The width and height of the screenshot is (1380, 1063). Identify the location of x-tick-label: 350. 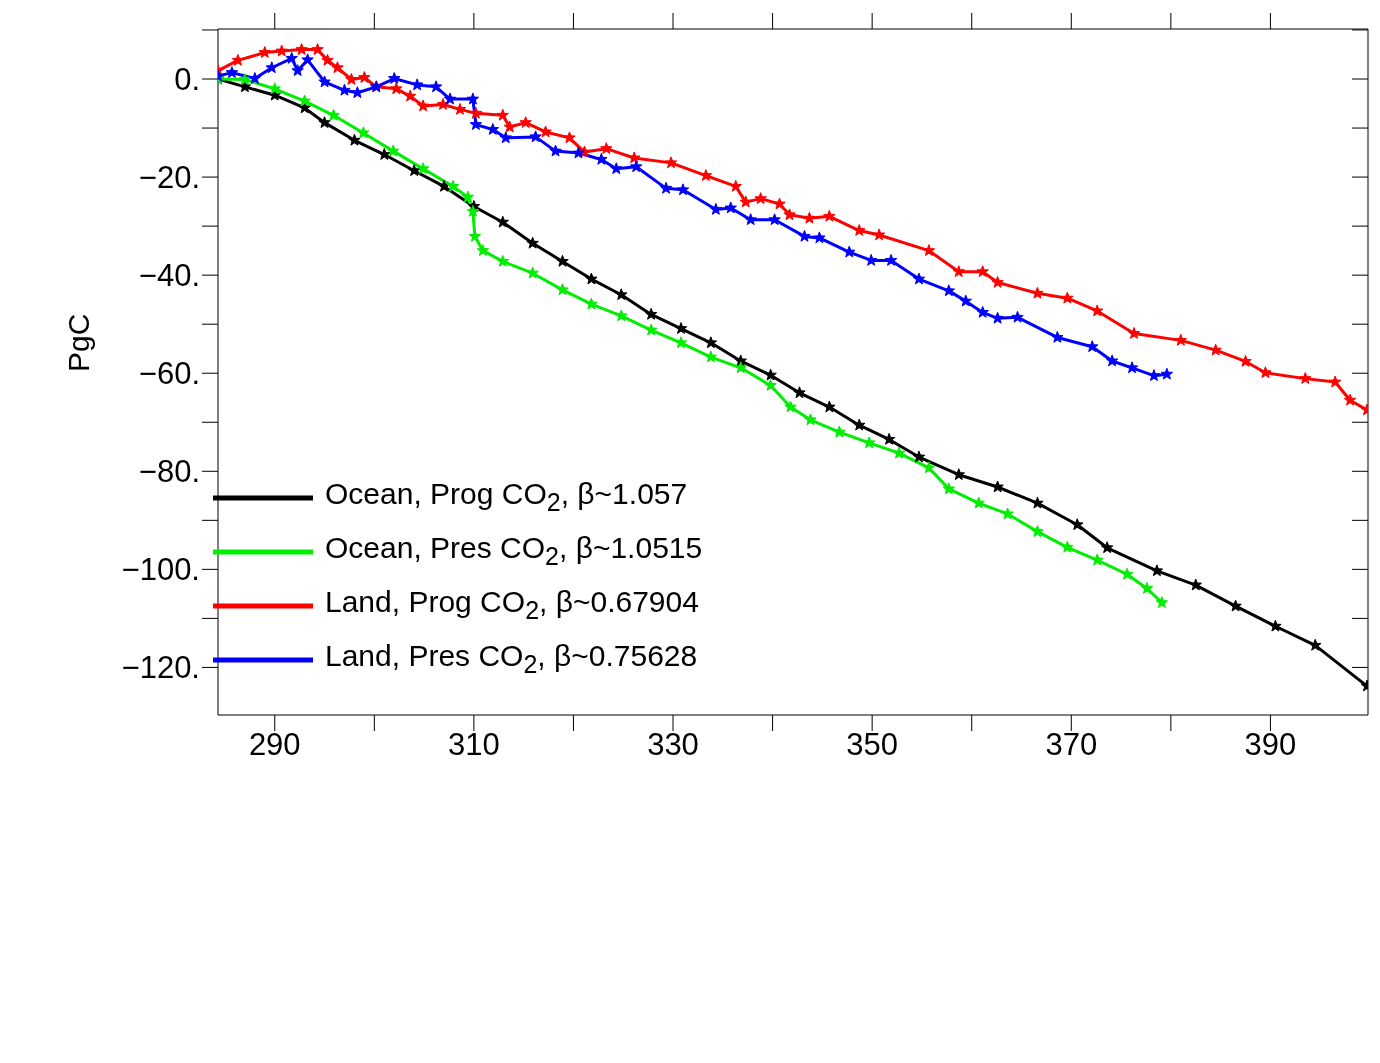
(872, 745).